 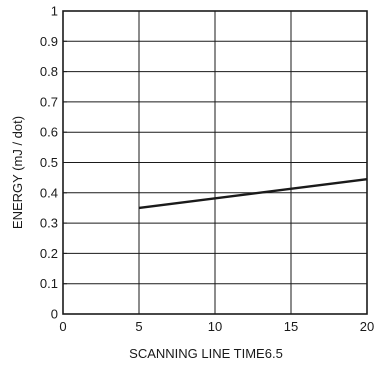 I want to click on y-tick-label: 1, so click(x=54, y=11).